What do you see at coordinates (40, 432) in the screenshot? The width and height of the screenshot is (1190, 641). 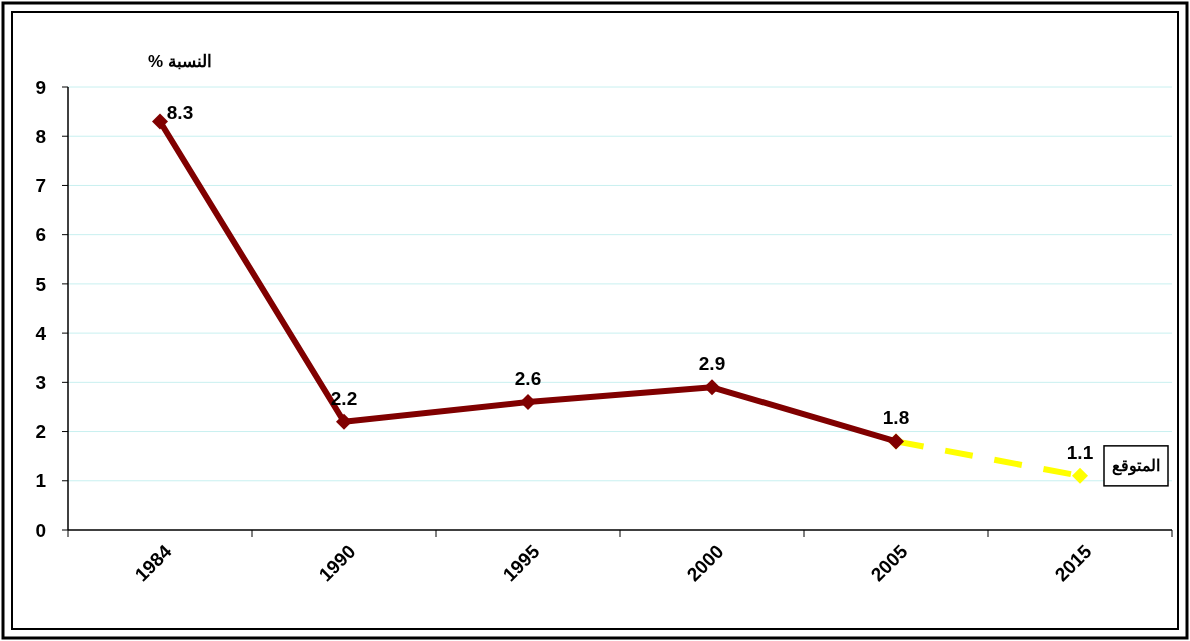 I see `y-tick-label: 2` at bounding box center [40, 432].